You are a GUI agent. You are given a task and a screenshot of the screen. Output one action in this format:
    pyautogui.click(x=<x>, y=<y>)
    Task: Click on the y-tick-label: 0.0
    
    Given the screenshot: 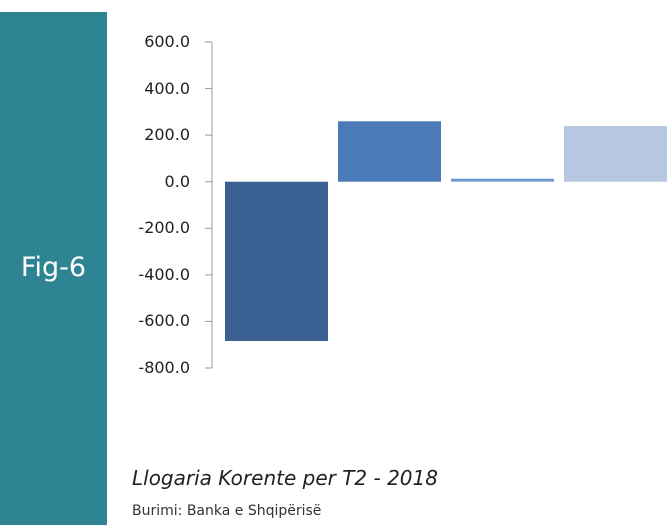 What is the action you would take?
    pyautogui.click(x=177, y=181)
    